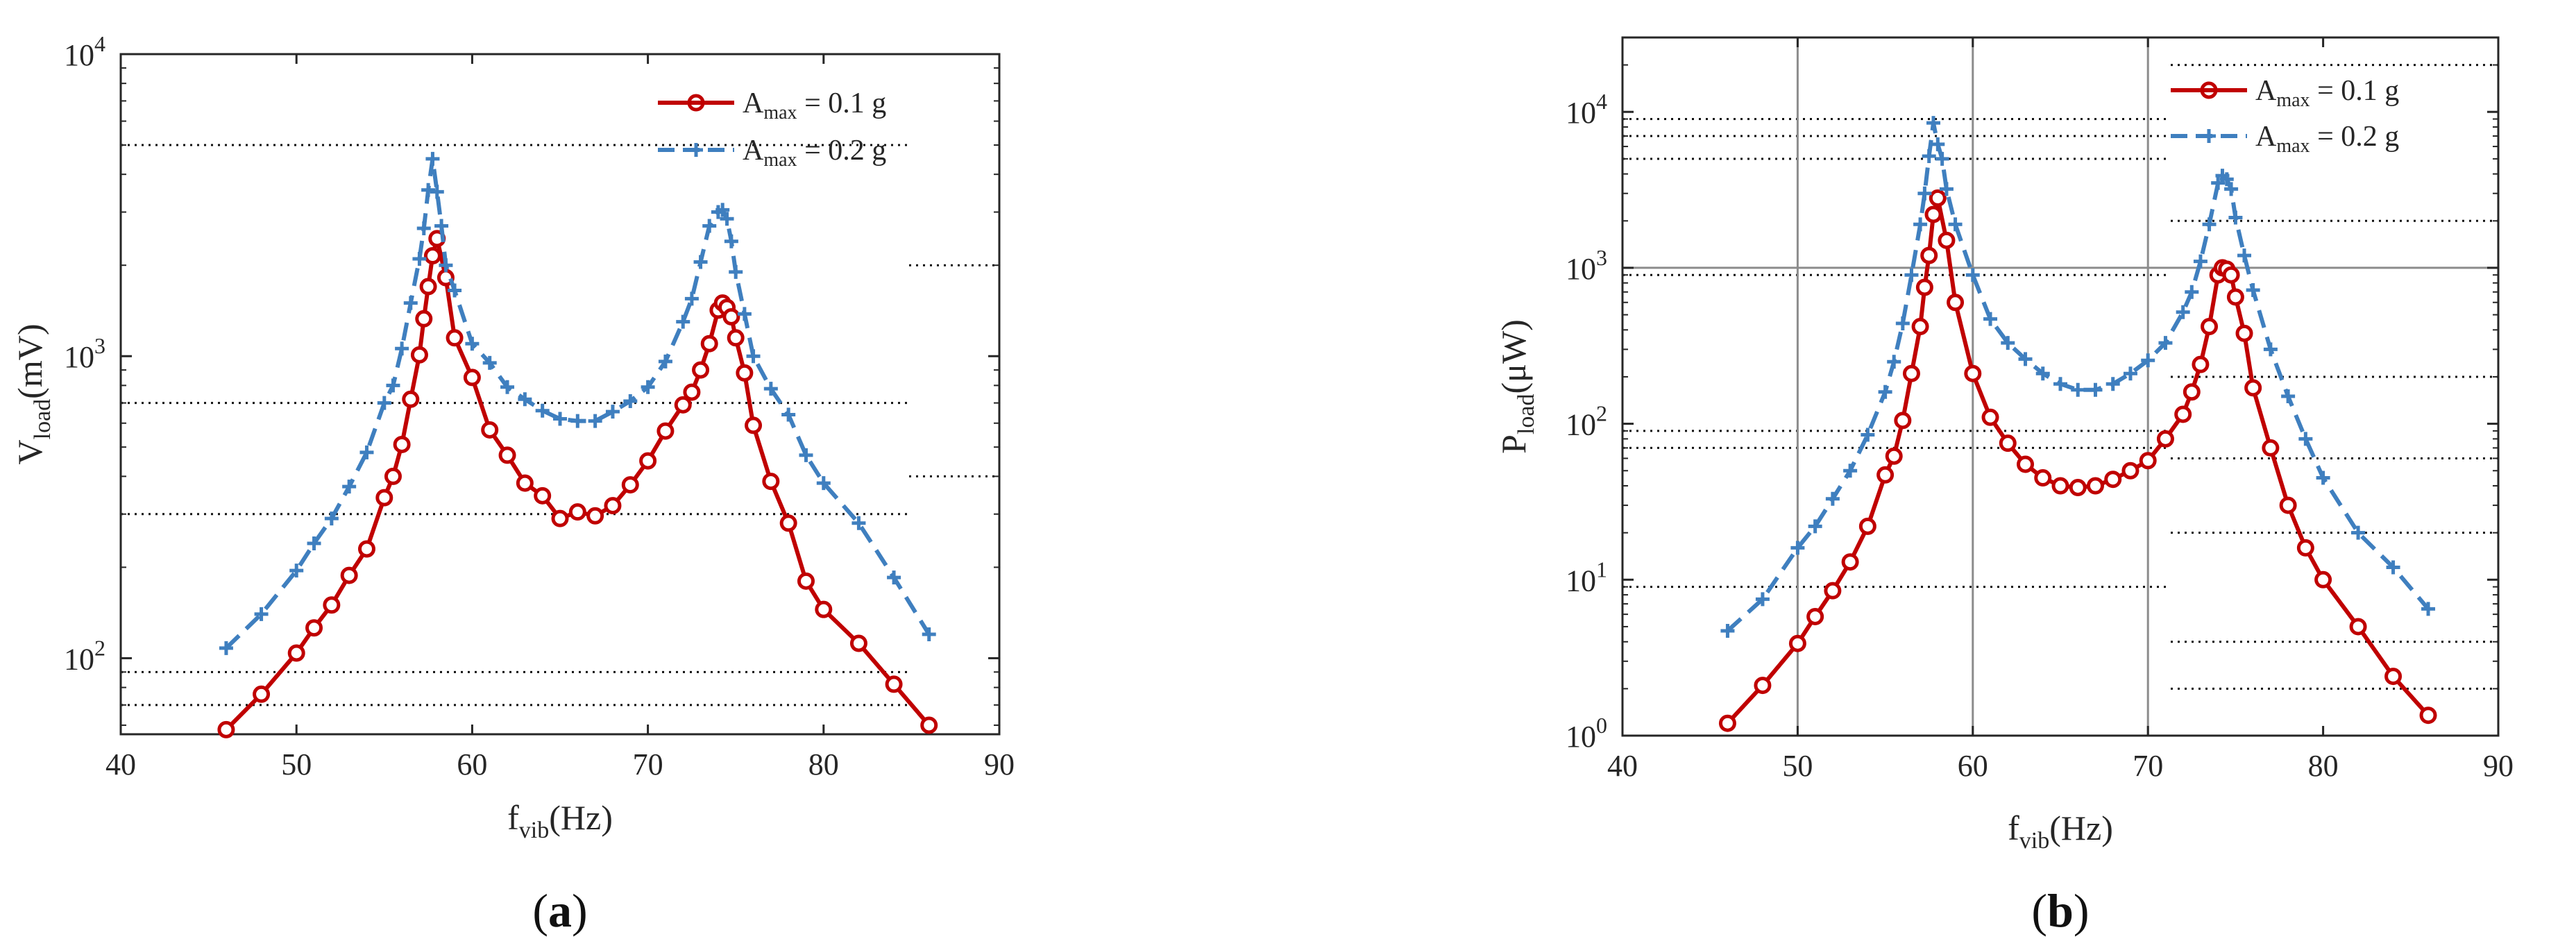 The height and width of the screenshot is (948, 2576). I want to click on panel-b-xlabel-main: f, so click(2013, 828).